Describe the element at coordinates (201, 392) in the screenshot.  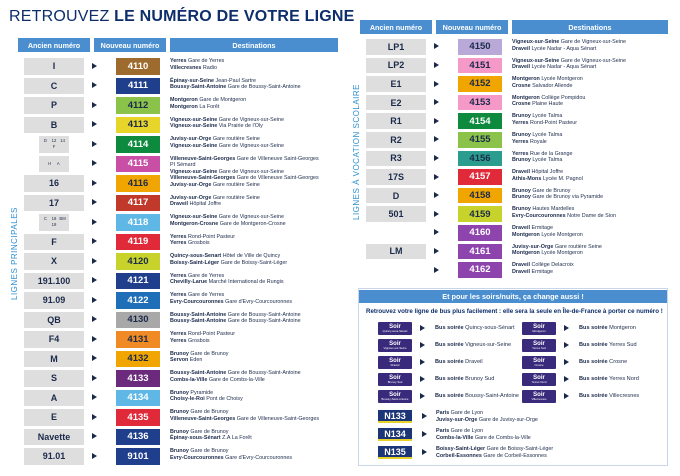
I see `destination-stop: Pyramide` at that location.